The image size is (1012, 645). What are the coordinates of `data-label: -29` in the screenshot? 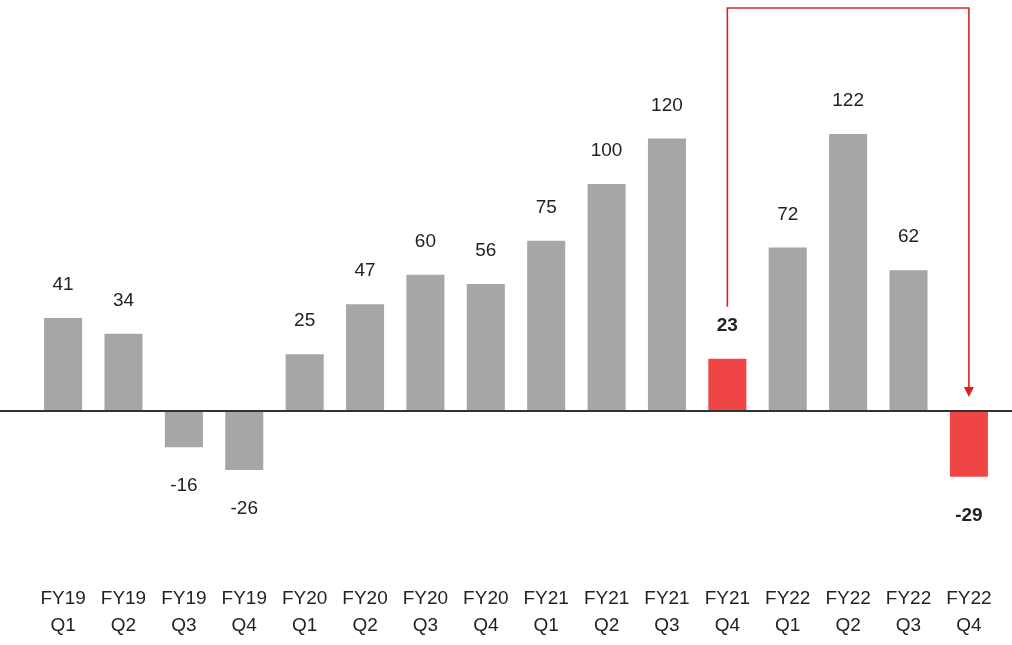 It's located at (969, 514).